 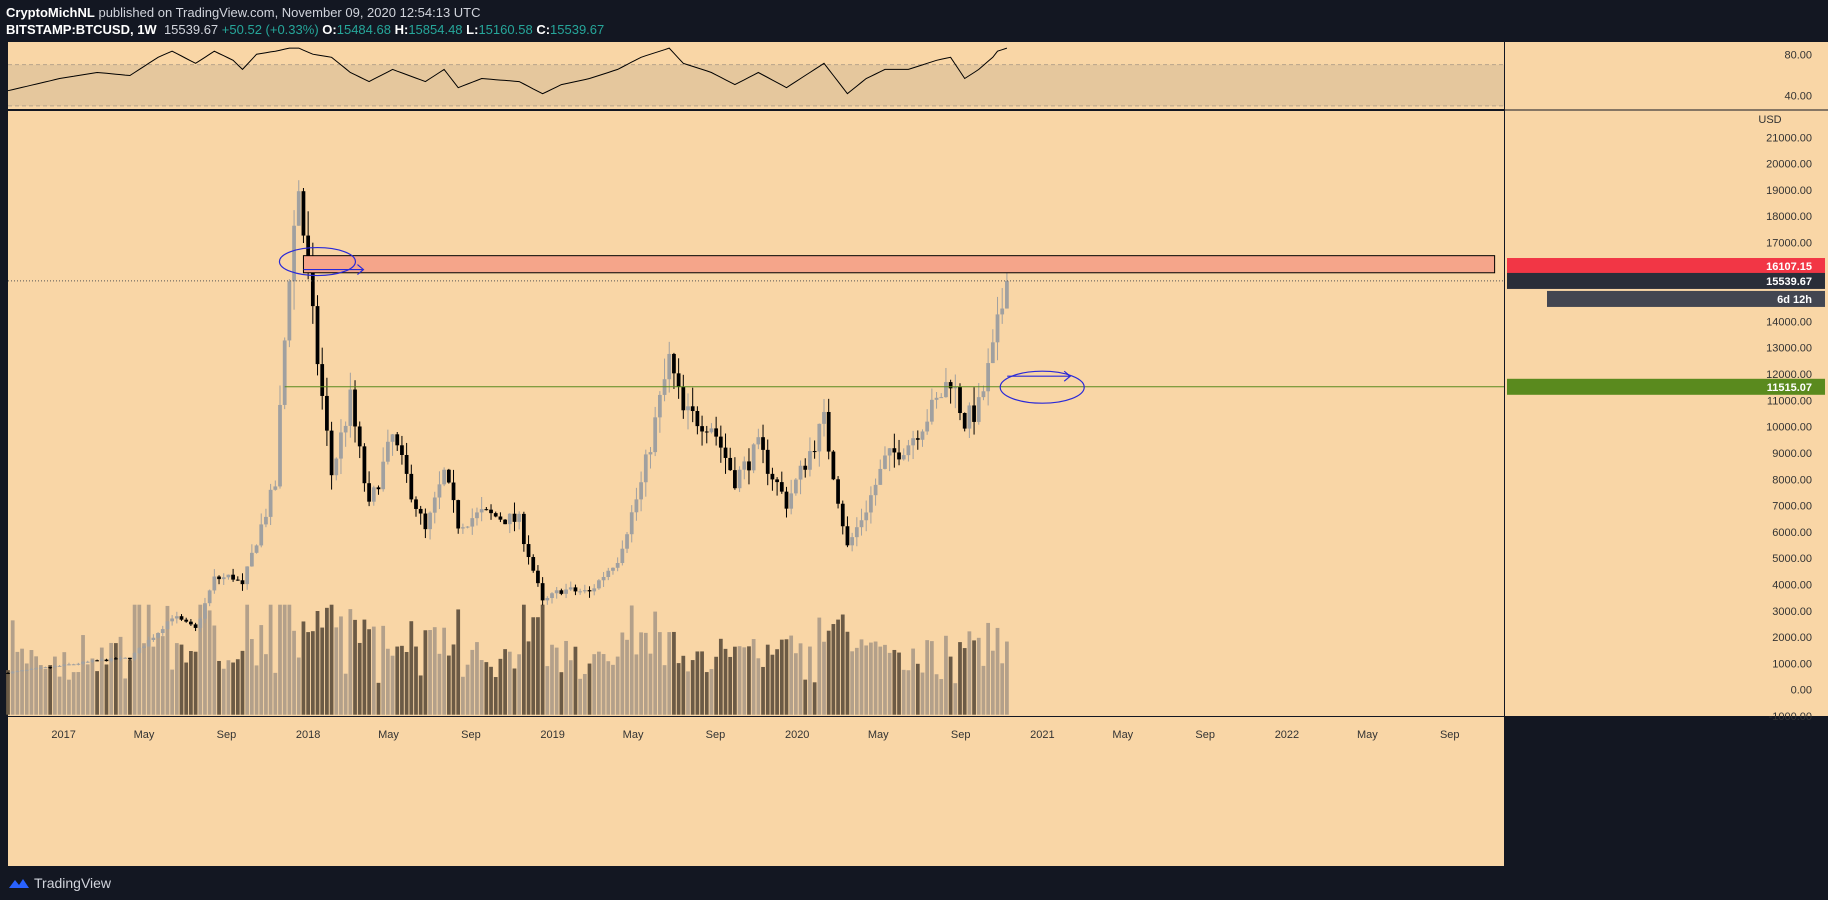 What do you see at coordinates (878, 735) in the screenshot?
I see `time-tick-label: May` at bounding box center [878, 735].